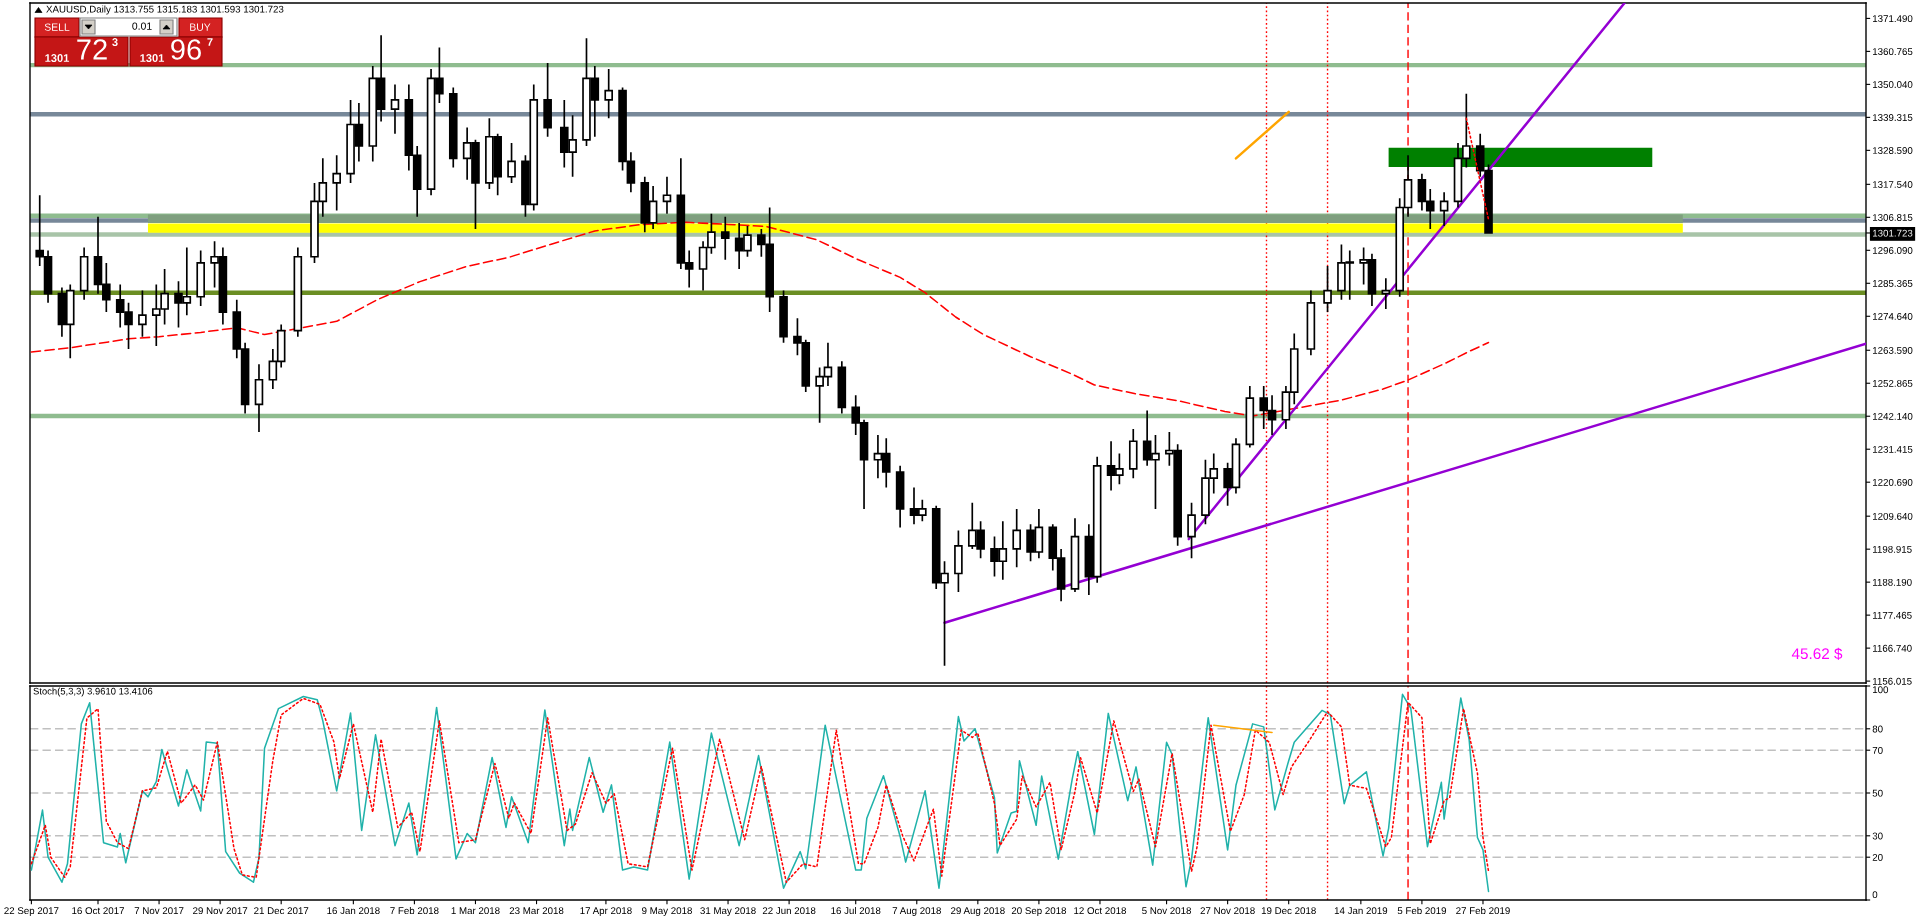  I want to click on x-tick-label: 9 May 2018, so click(667, 912).